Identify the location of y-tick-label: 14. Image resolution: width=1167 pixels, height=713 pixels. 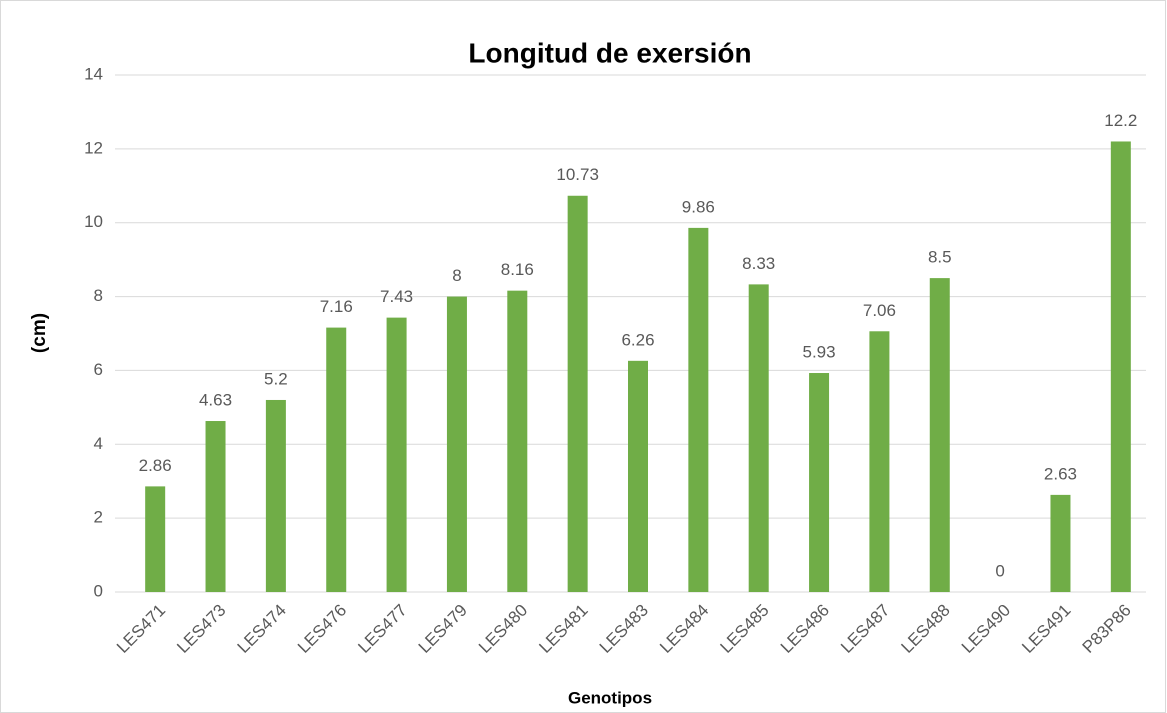
(93, 73).